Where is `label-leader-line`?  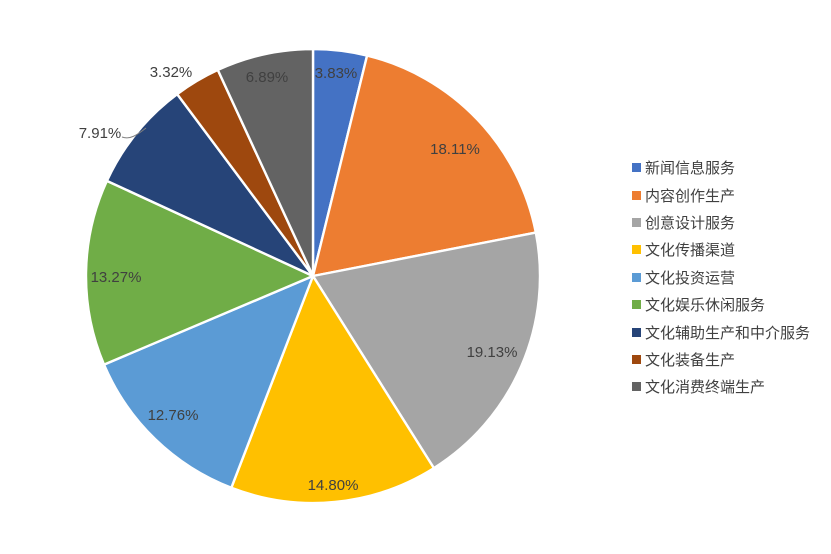 label-leader-line is located at coordinates (134, 133).